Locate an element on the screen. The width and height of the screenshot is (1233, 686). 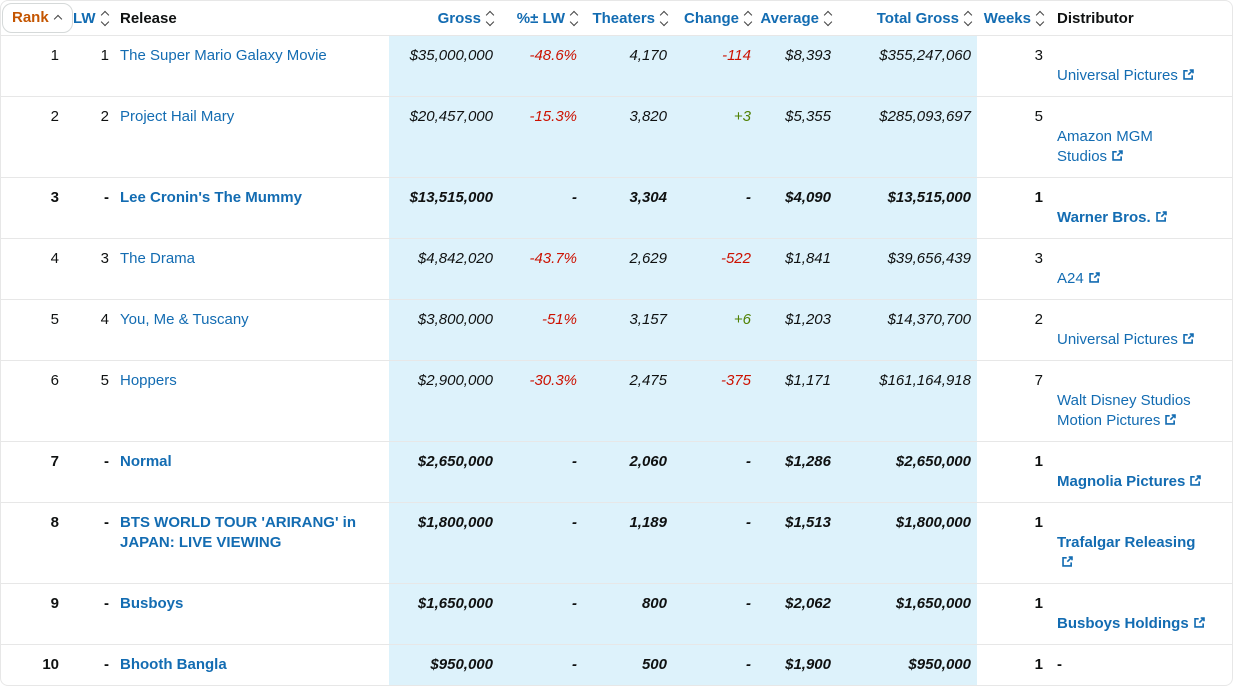
release-link: Busboys is located at coordinates (152, 603).